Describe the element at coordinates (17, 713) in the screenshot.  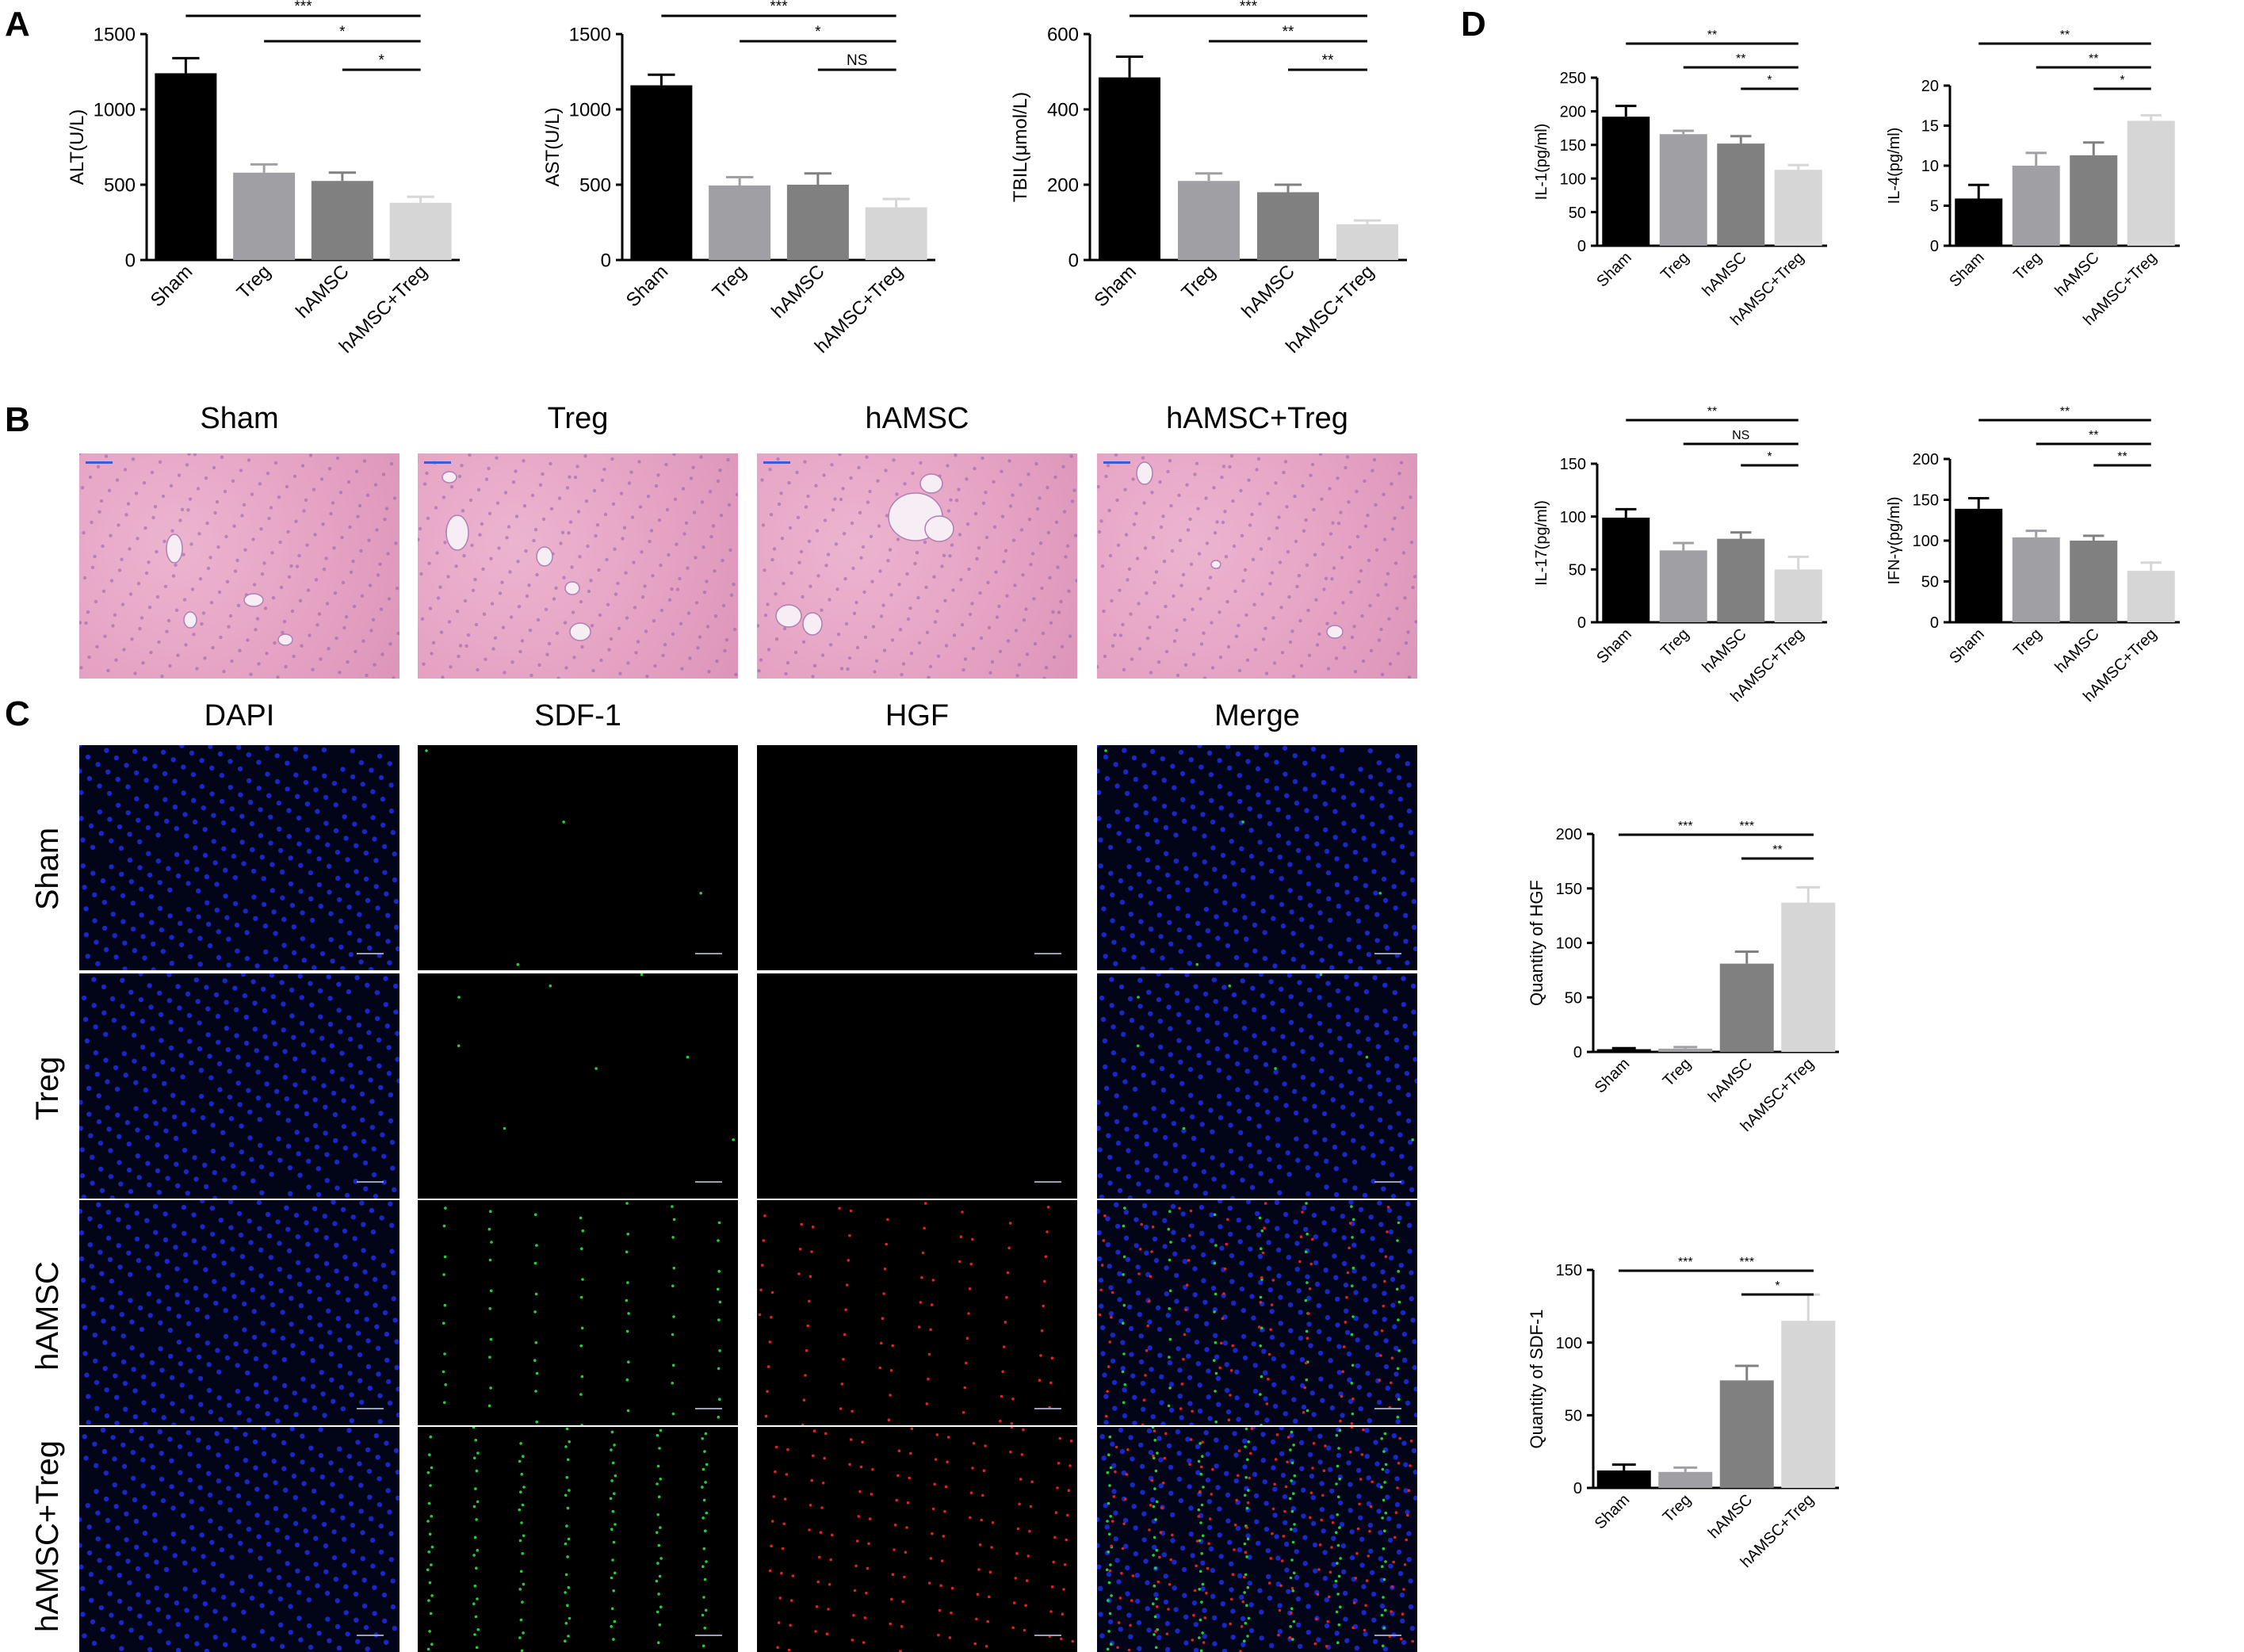
I see `panel-label-c: C` at that location.